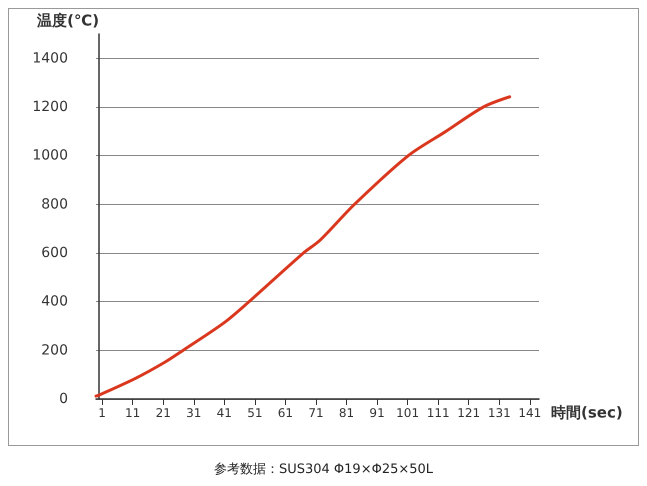 The image size is (647, 486). Describe the element at coordinates (587, 413) in the screenshot. I see `x-axis-title: 時間(sec)` at that location.